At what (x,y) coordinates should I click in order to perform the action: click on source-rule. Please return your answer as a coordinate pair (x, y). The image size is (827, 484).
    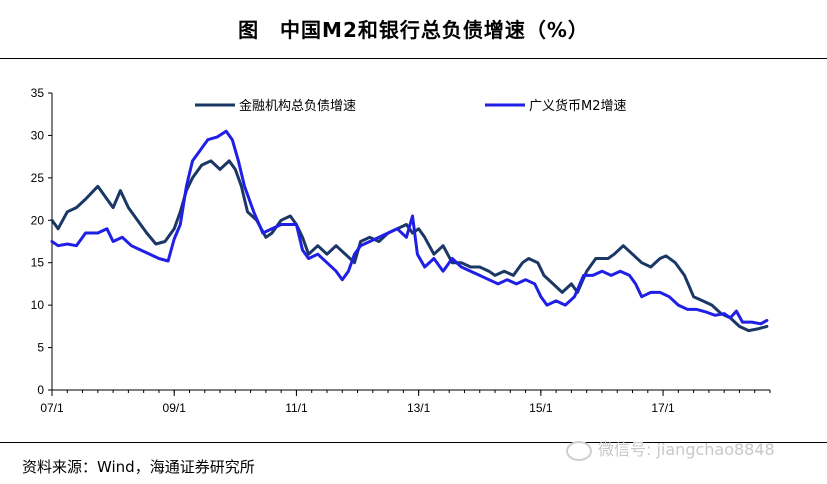
    Looking at the image, I should click on (413, 442).